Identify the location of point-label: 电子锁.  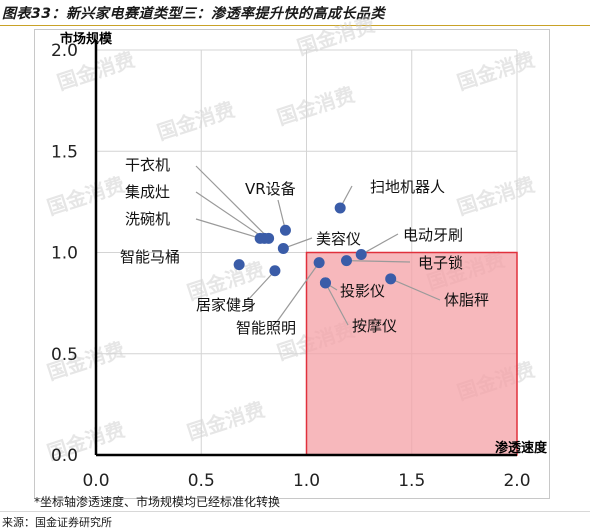
(440, 263).